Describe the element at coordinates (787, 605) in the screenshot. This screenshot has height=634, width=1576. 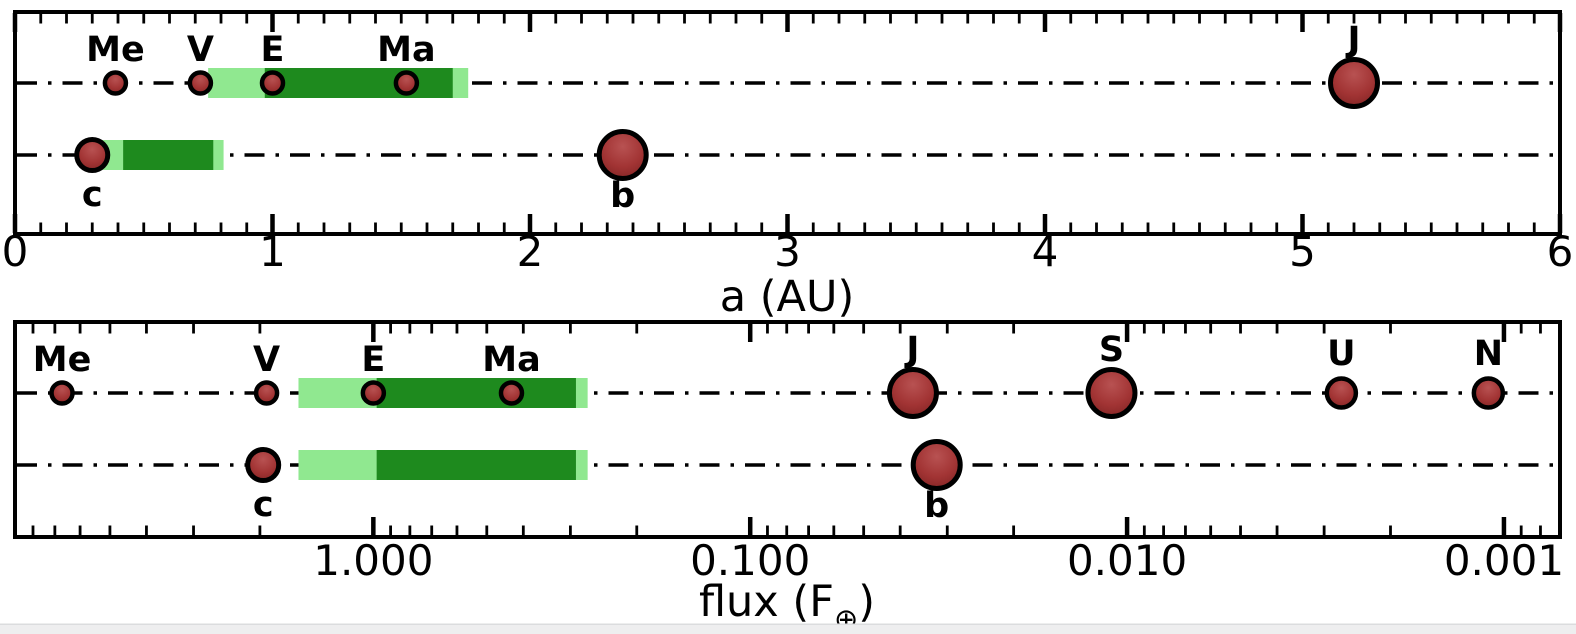
I see `x-axis-title-flux: flux (F⊕)` at that location.